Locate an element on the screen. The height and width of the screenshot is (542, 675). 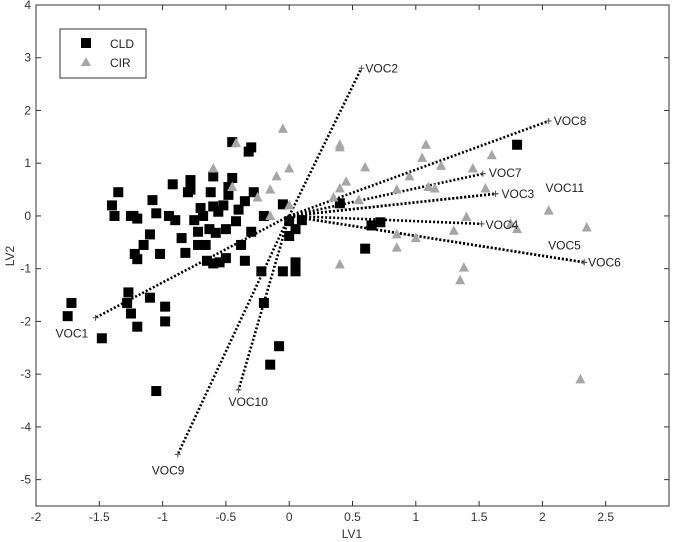
y-tick-label: 4 is located at coordinates (27, 6).